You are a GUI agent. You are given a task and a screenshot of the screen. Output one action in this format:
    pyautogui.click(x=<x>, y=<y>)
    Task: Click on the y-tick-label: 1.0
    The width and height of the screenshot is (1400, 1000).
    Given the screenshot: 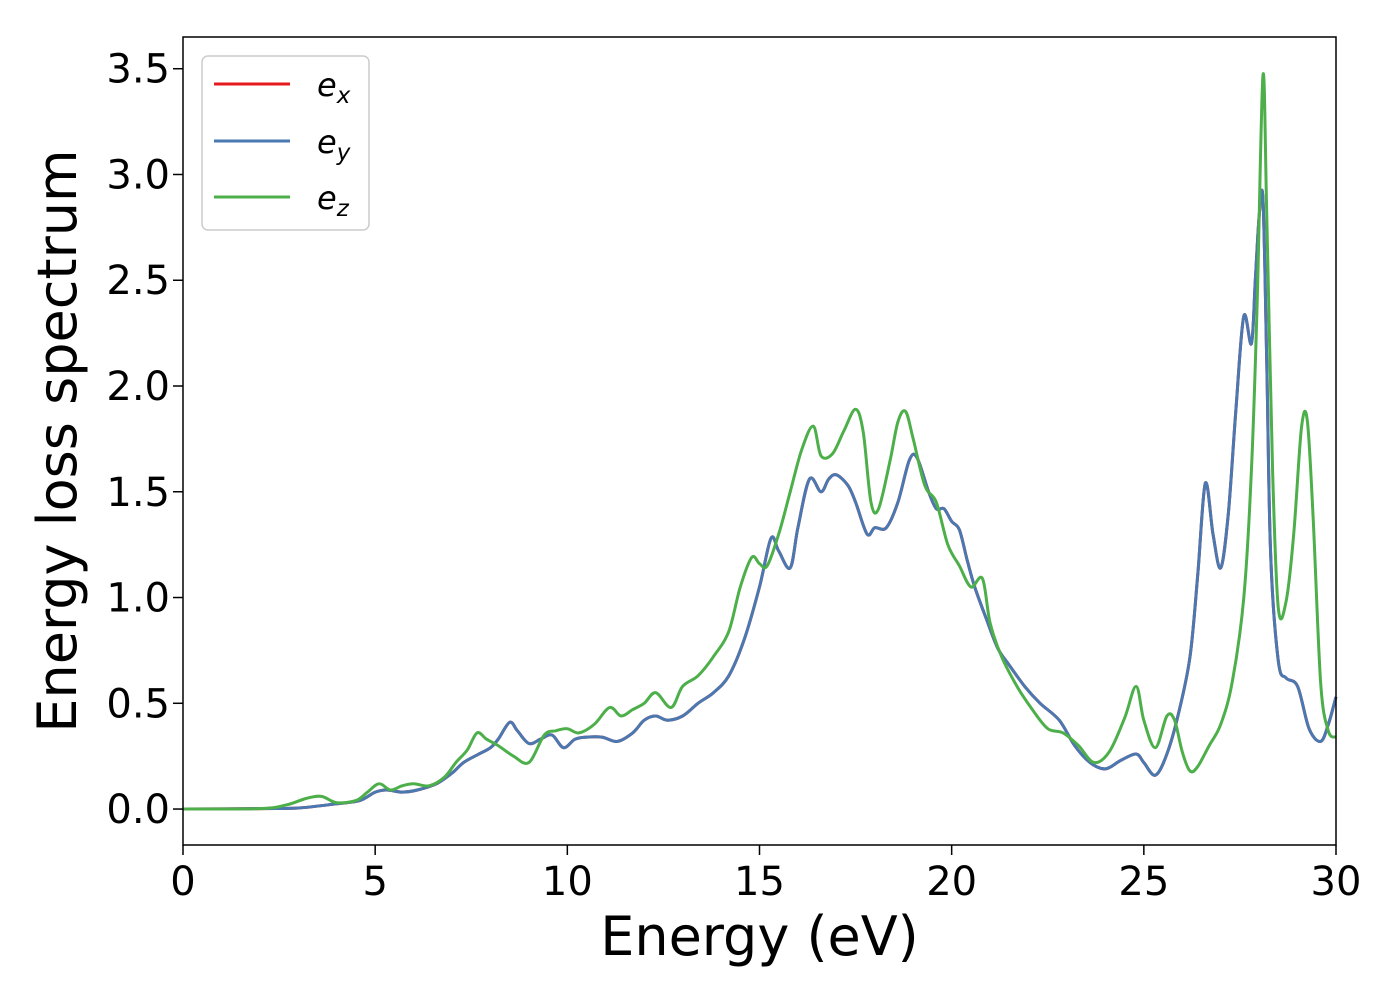 What is the action you would take?
    pyautogui.click(x=138, y=599)
    